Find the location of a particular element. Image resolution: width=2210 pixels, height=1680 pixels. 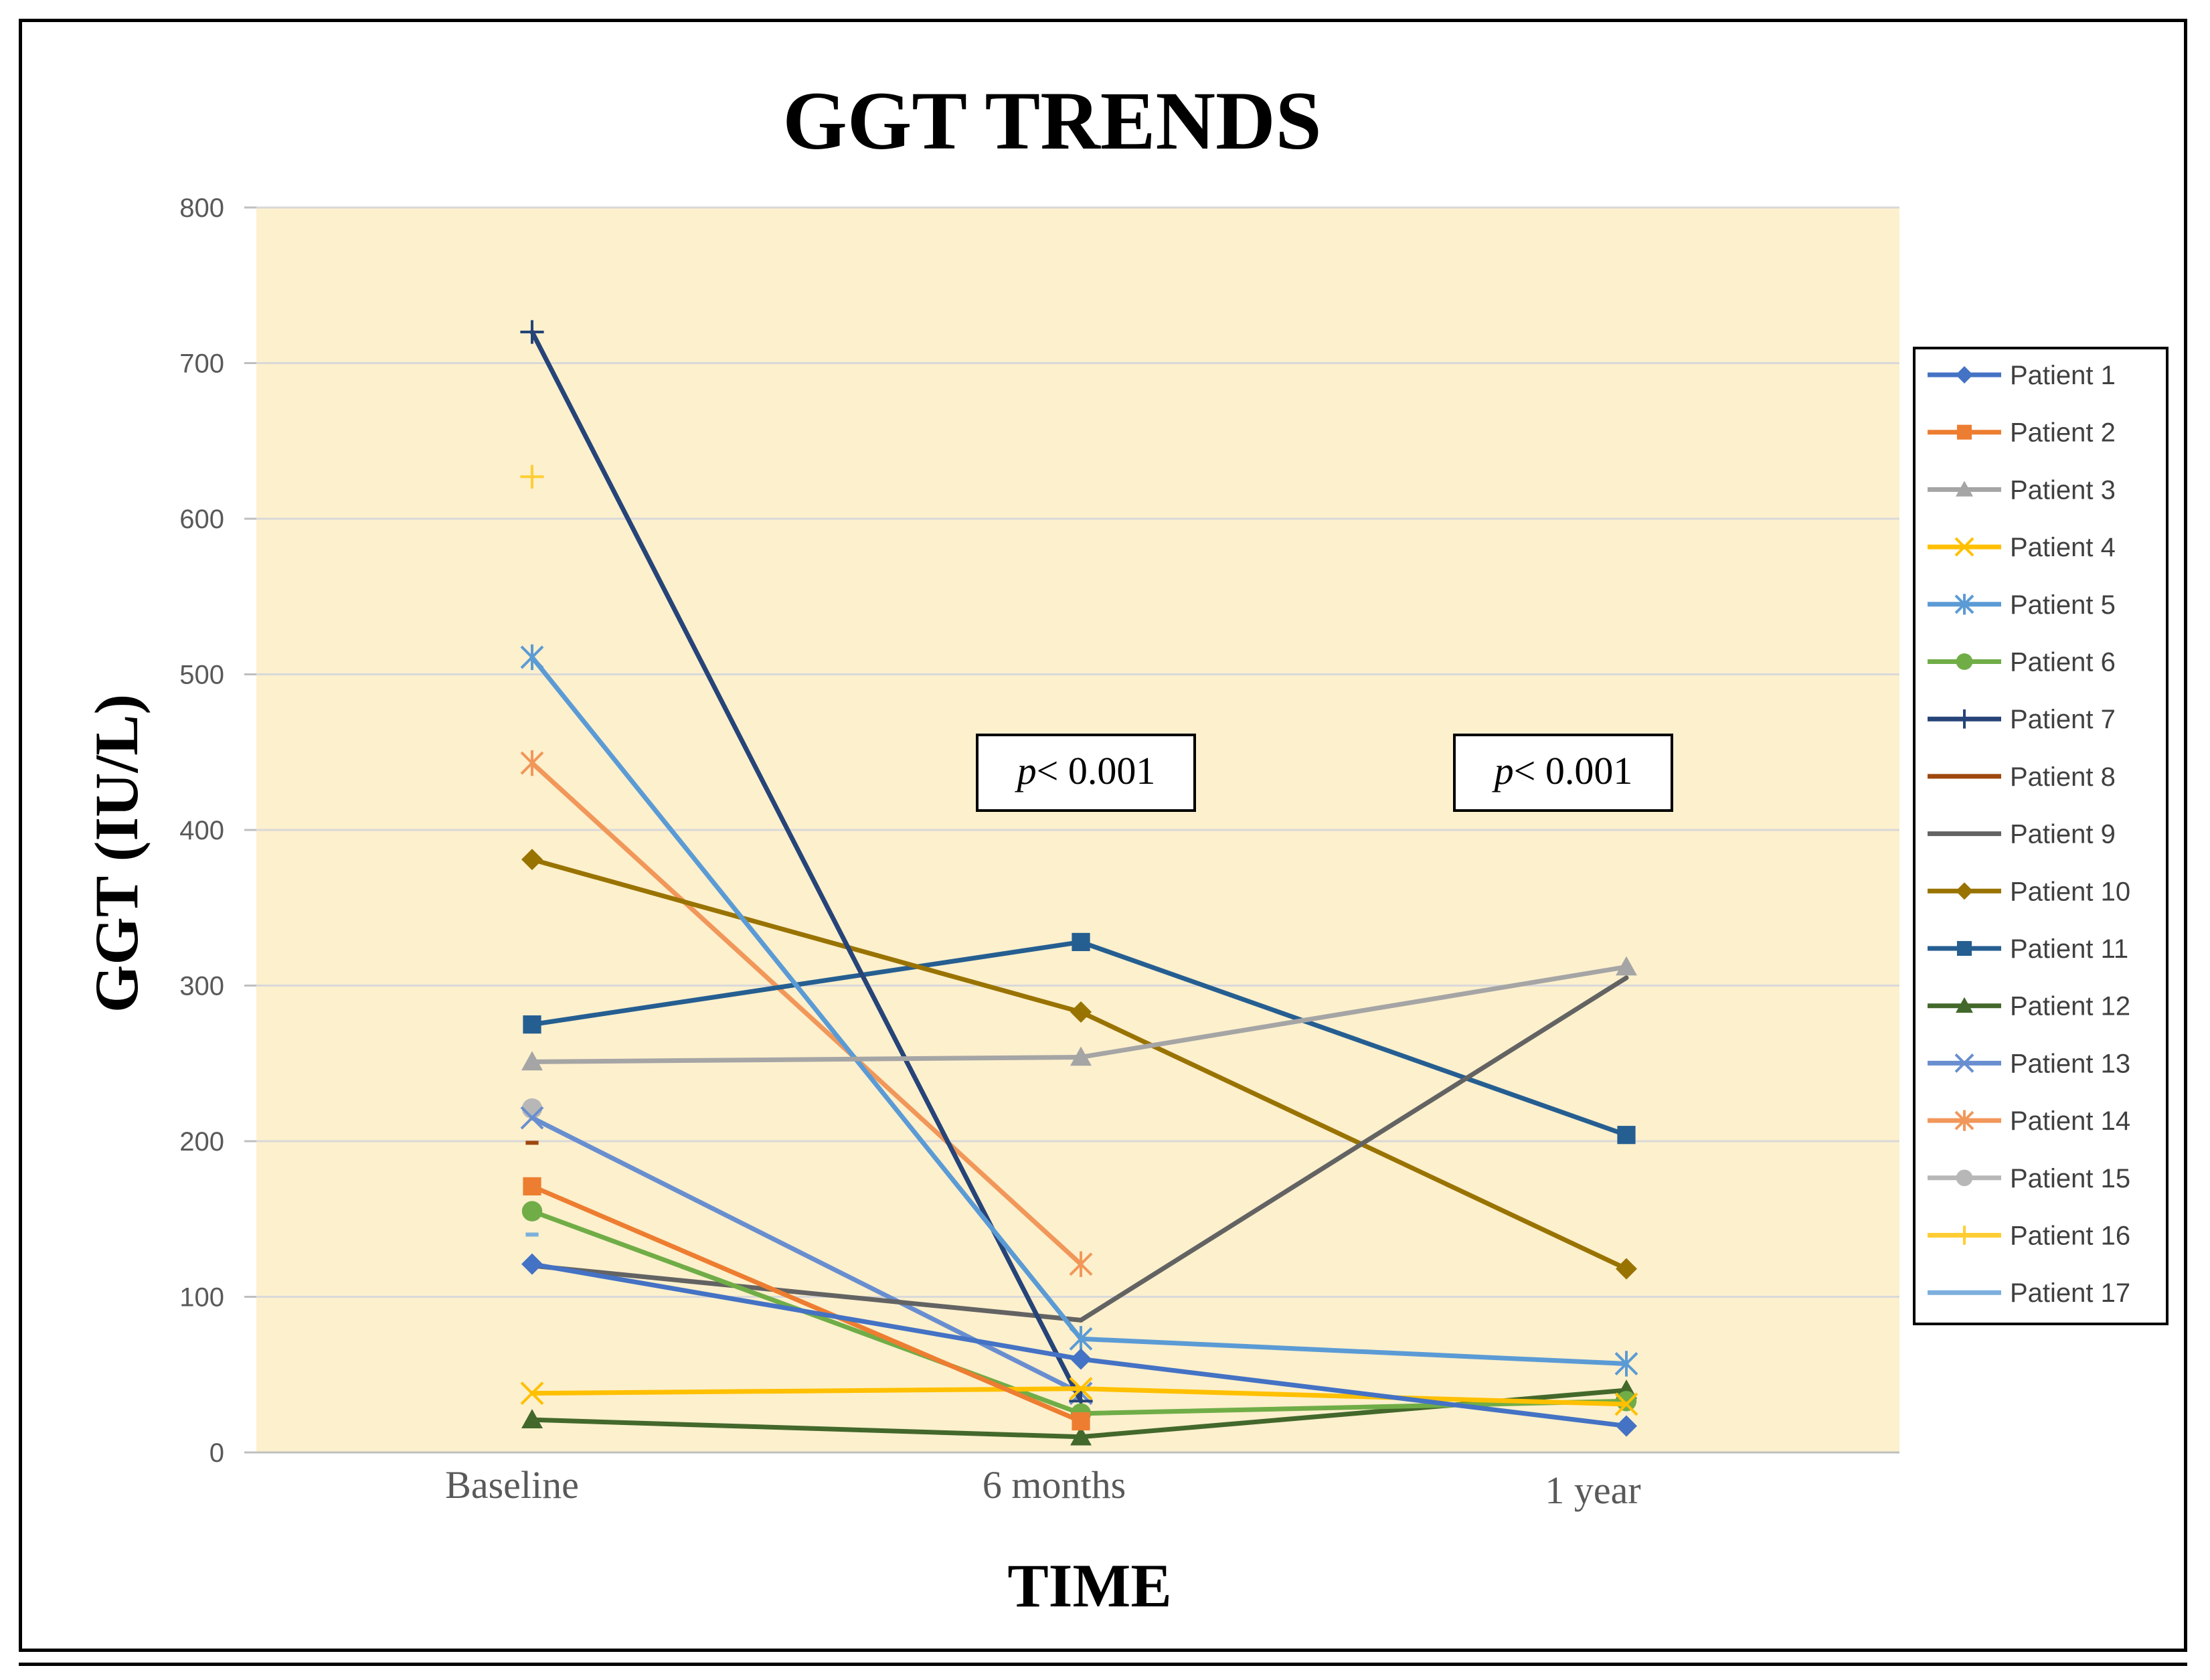

legend-label: Patient 13 is located at coordinates (2070, 1063).